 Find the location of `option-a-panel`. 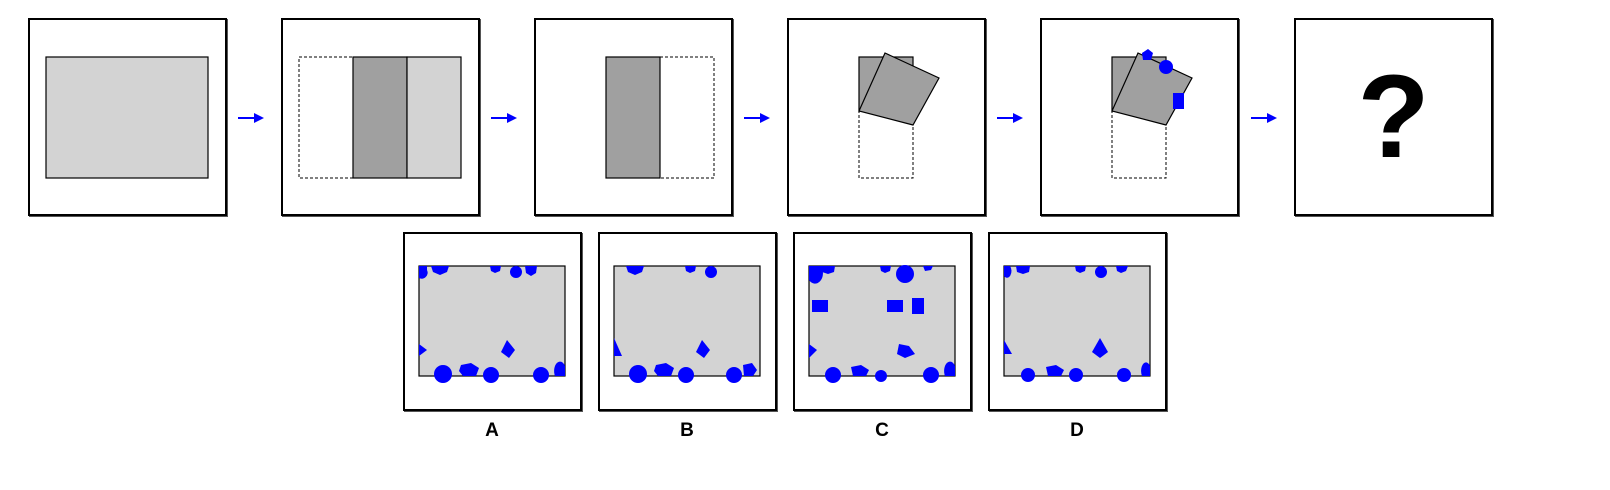

option-a-panel is located at coordinates (492, 321).